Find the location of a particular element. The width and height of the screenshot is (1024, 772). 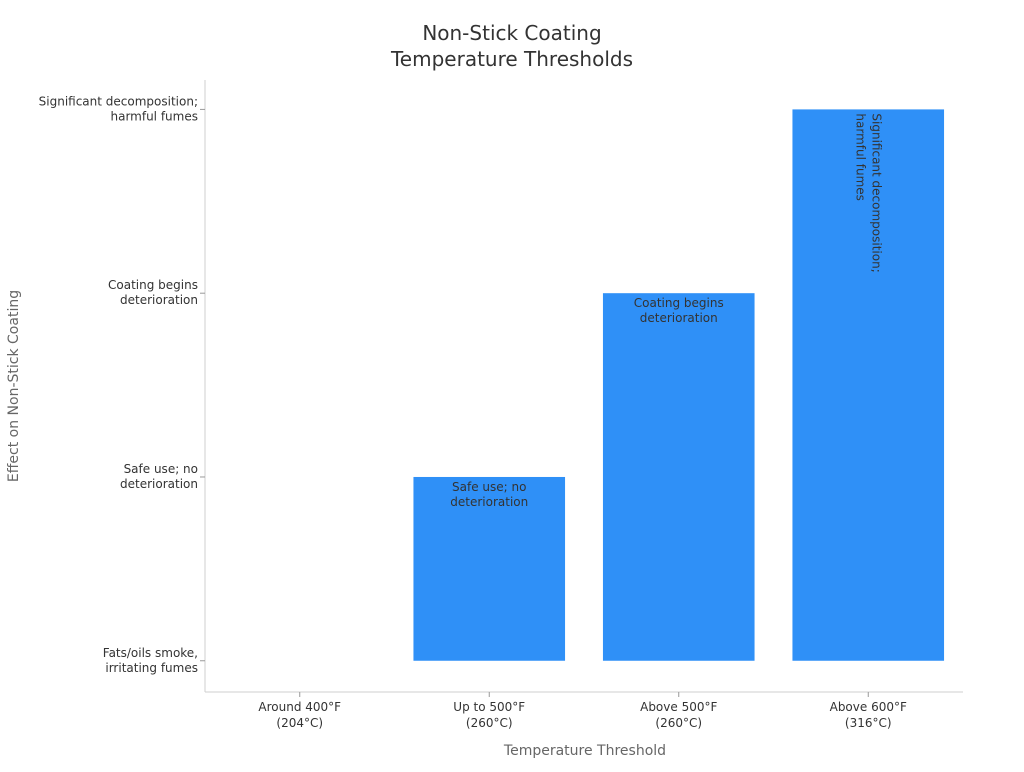

y-tick-label-line: Safe use; no is located at coordinates (161, 469).